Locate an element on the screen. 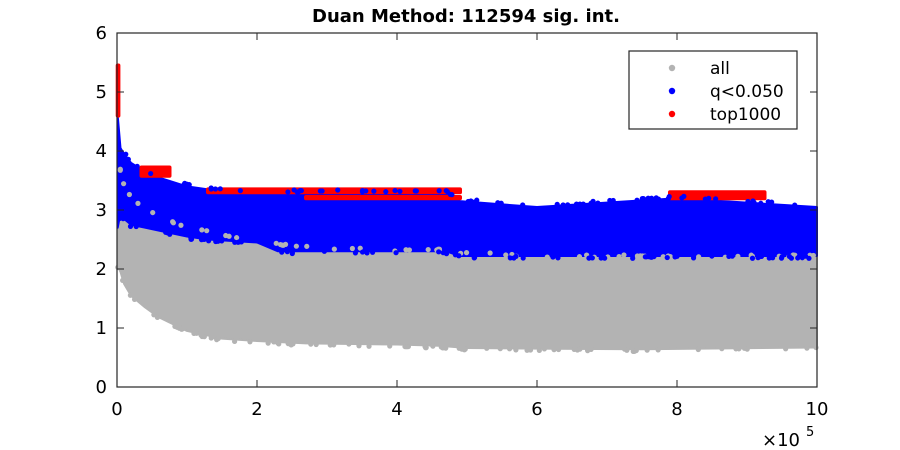 This screenshot has width=900, height=450. x-exponent-label: ×10 5 is located at coordinates (788, 437).